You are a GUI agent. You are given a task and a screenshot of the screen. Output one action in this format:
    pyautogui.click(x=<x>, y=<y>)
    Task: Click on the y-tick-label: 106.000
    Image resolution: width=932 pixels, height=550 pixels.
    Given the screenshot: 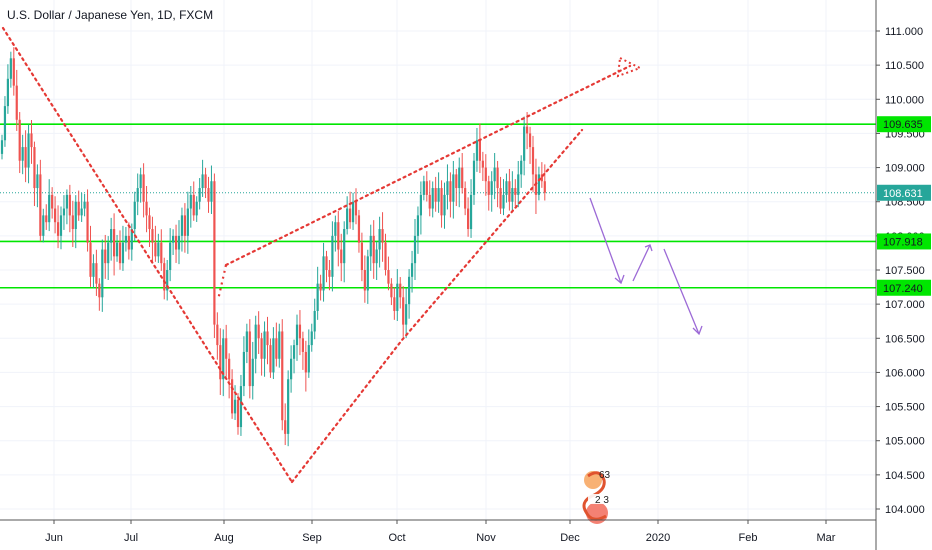 What is the action you would take?
    pyautogui.click(x=905, y=373)
    